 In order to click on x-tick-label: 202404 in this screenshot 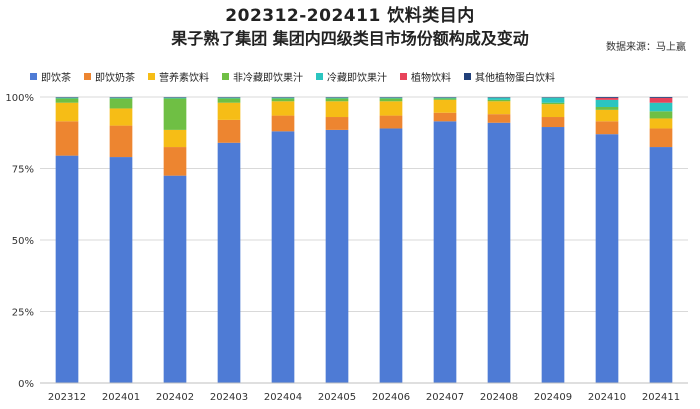, I will do `click(283, 397)`.